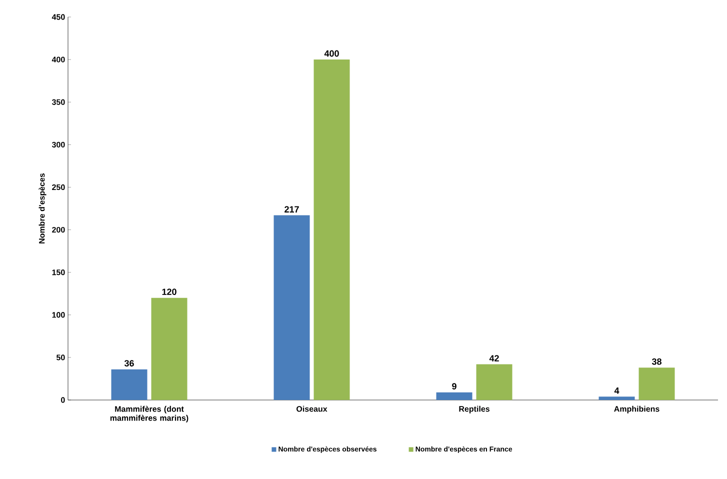 This screenshot has height=479, width=727. Describe the element at coordinates (312, 409) in the screenshot. I see `x-tick-label: Oiseaux` at that location.